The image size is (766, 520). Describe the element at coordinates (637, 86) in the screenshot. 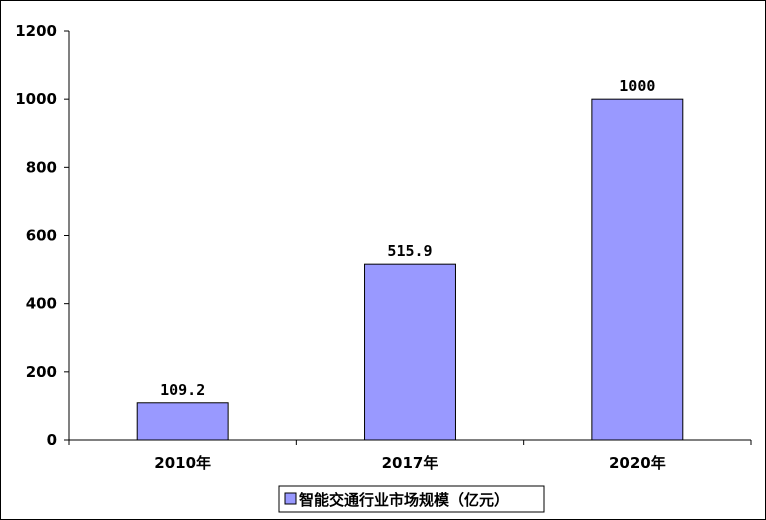

I see `bar-value-label: 1000` at that location.